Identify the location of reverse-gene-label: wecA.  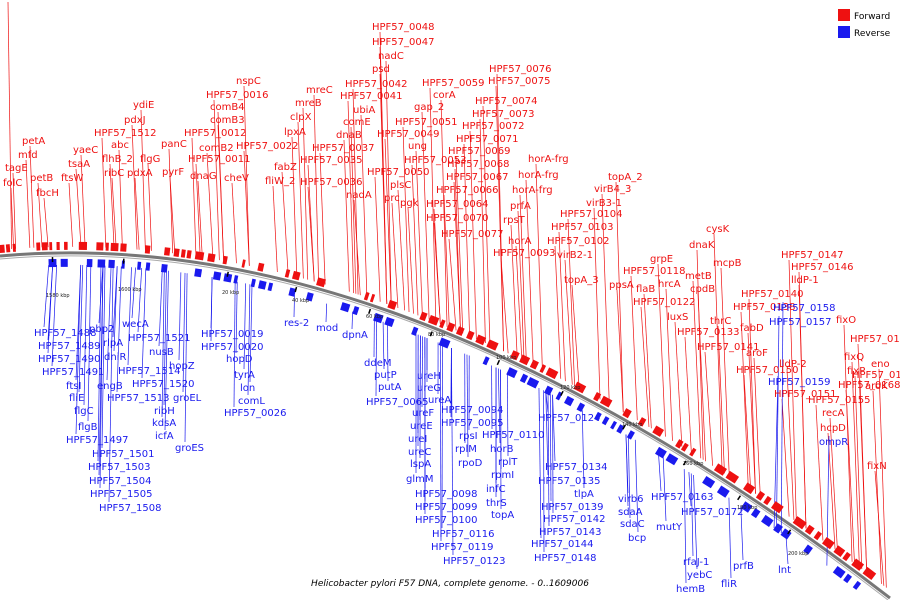
(135, 324).